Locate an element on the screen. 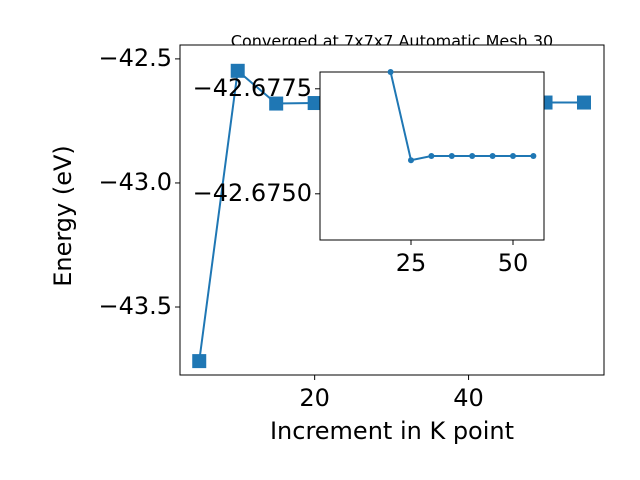  x-tick-label: 50 is located at coordinates (513, 263).